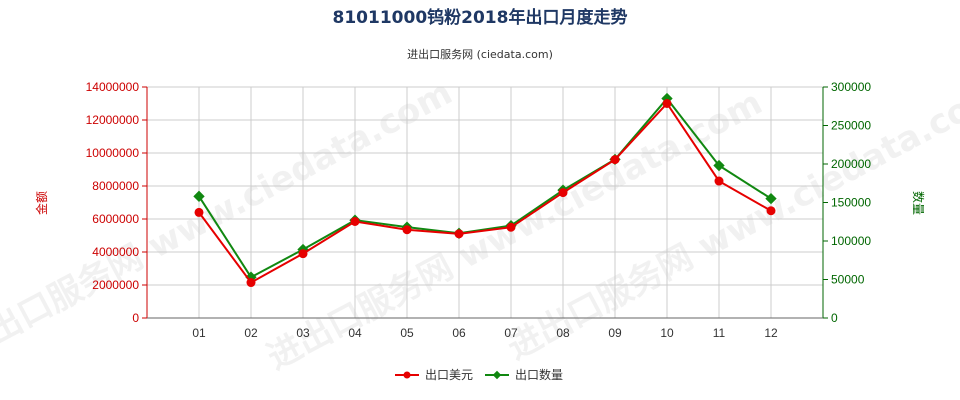 This screenshot has height=400, width=960. What do you see at coordinates (719, 333) in the screenshot?
I see `x-tick-label: 11` at bounding box center [719, 333].